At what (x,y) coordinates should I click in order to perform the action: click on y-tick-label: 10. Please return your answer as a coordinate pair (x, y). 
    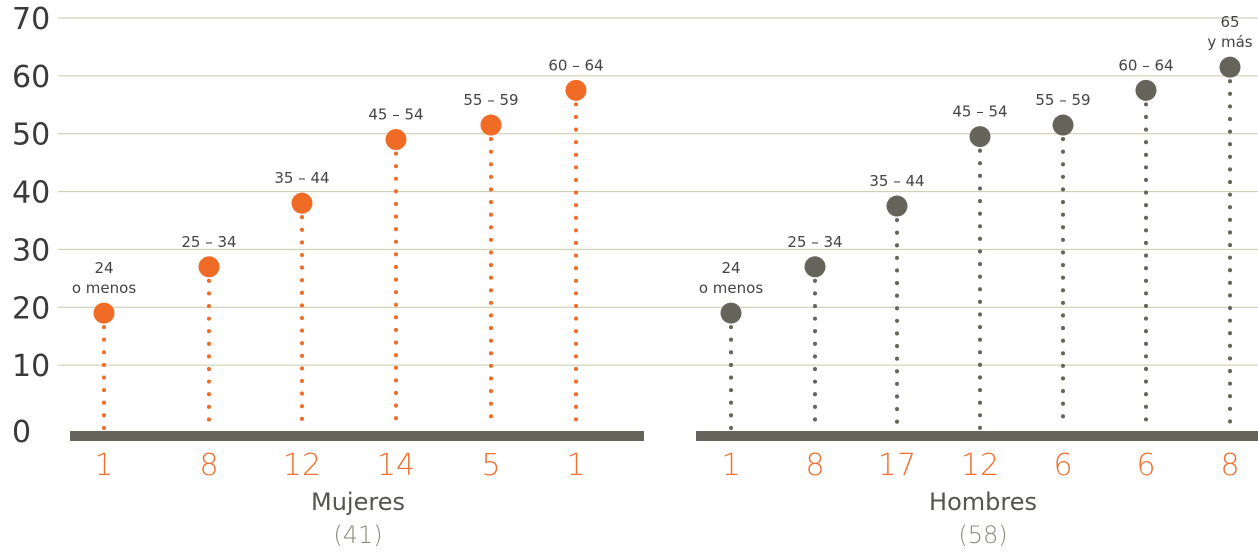
    Looking at the image, I should click on (31, 366).